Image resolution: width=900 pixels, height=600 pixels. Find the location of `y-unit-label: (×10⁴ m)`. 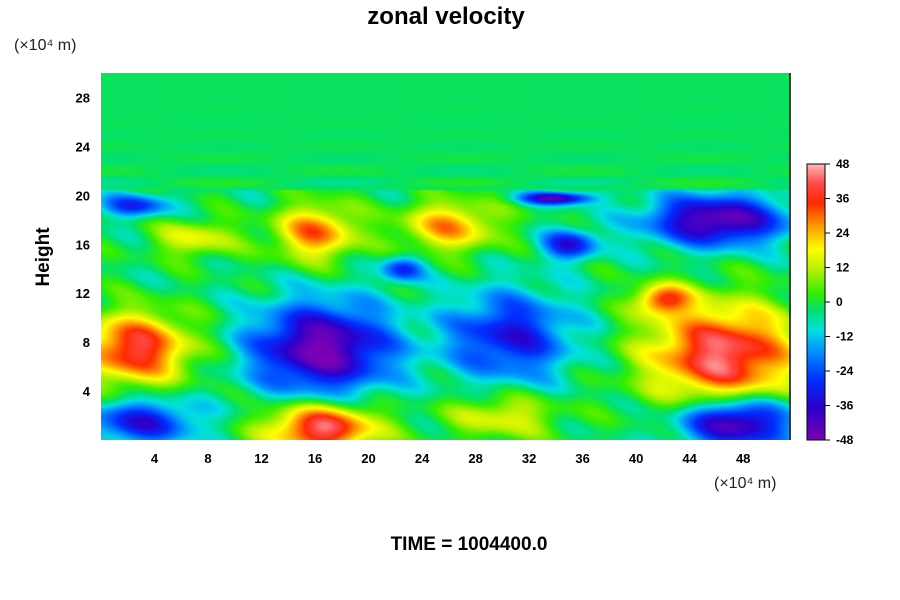

y-unit-label: (×10⁴ m) is located at coordinates (45, 45).